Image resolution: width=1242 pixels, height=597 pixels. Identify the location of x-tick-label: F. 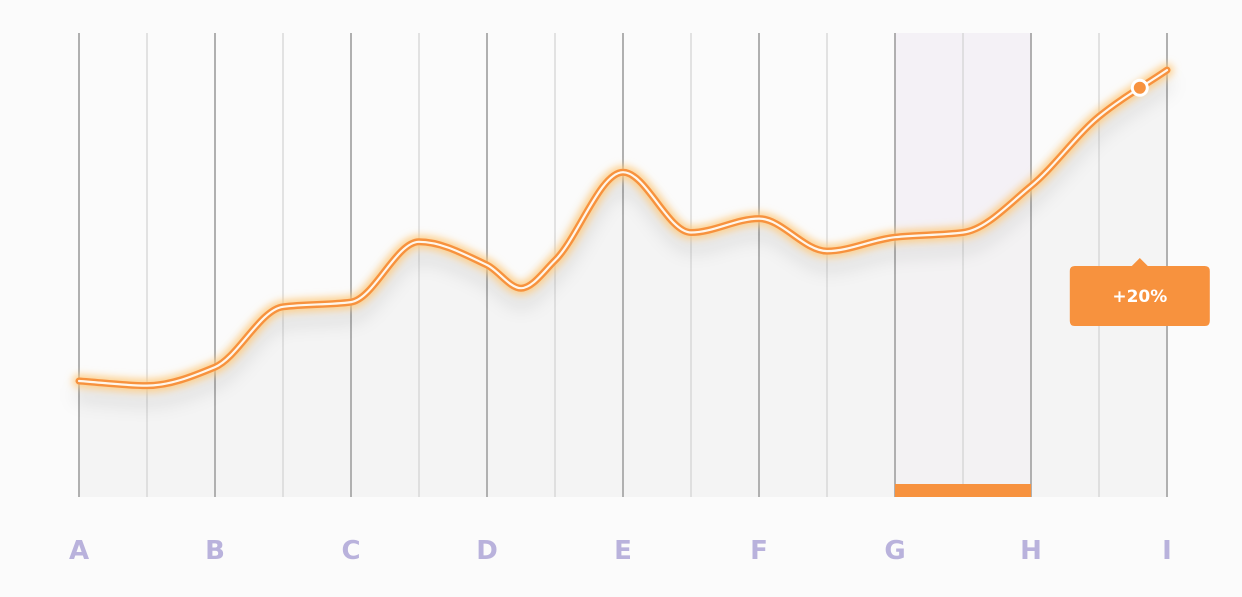
(759, 551).